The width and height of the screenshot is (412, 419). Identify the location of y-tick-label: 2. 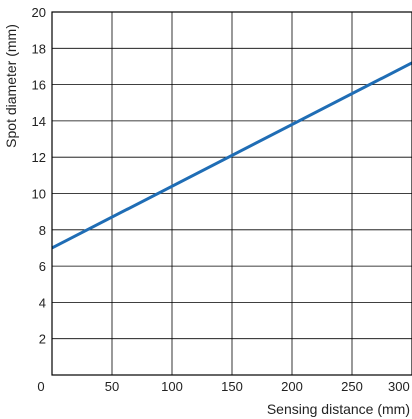
(42, 339).